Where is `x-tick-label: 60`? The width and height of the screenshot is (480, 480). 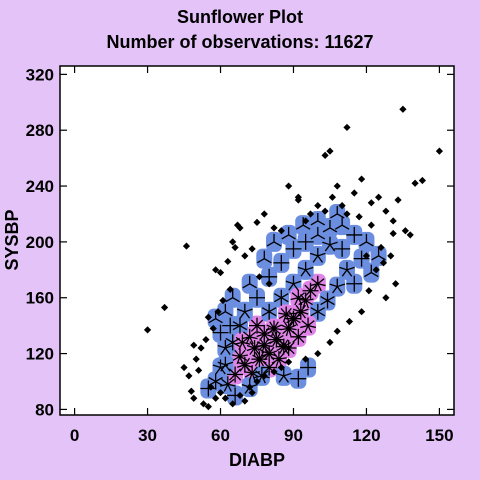
x-tick-label: 60 is located at coordinates (220, 435).